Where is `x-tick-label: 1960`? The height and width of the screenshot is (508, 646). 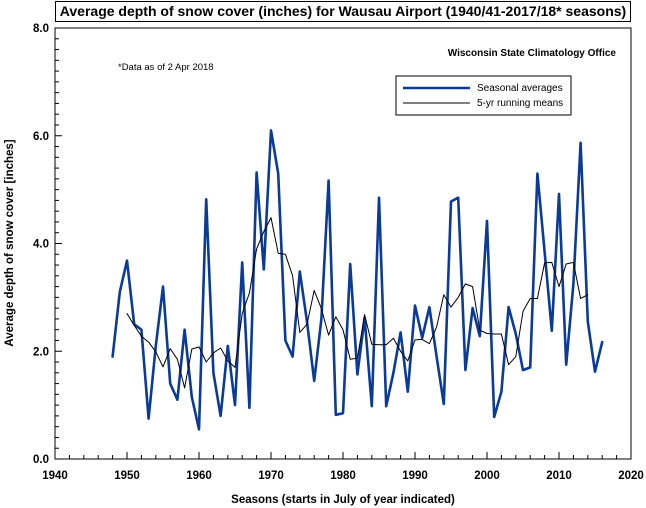
x-tick-label: 1960 is located at coordinates (199, 476).